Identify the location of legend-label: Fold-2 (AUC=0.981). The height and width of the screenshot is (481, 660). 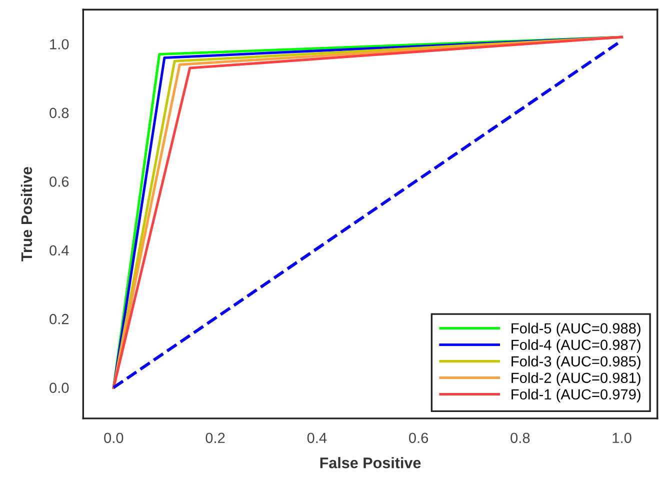
(576, 379).